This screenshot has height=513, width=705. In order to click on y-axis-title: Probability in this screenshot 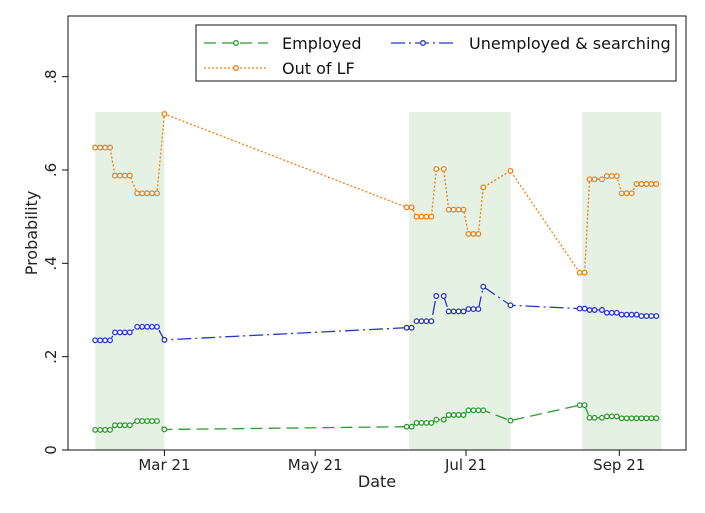, I will do `click(31, 233)`.